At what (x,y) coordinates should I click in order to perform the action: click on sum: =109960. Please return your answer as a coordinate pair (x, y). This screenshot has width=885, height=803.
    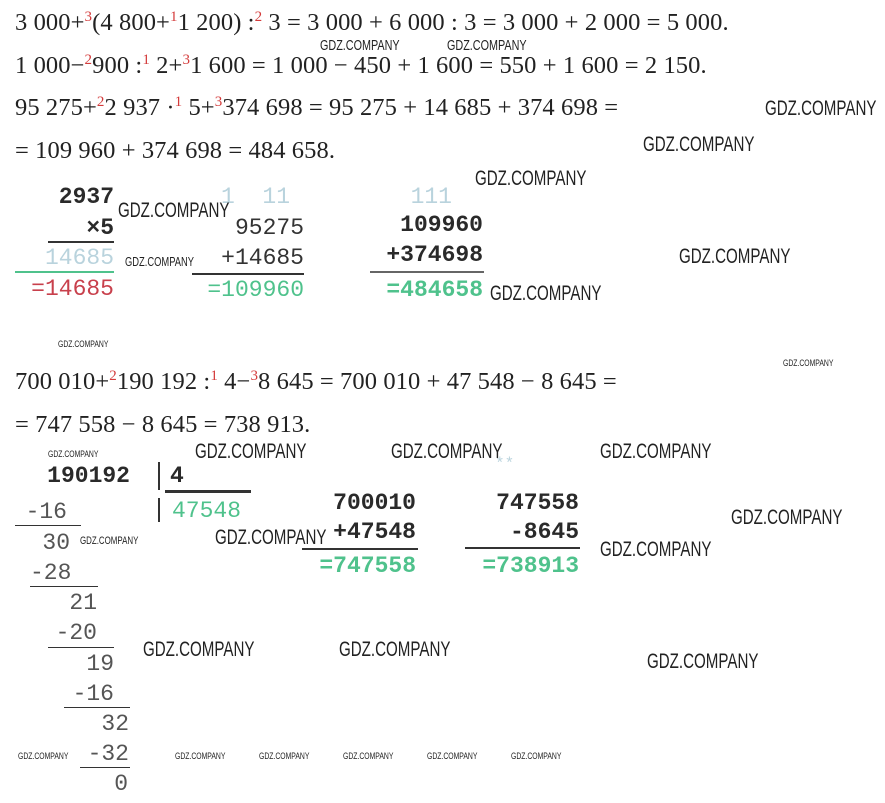
    Looking at the image, I should click on (255, 290).